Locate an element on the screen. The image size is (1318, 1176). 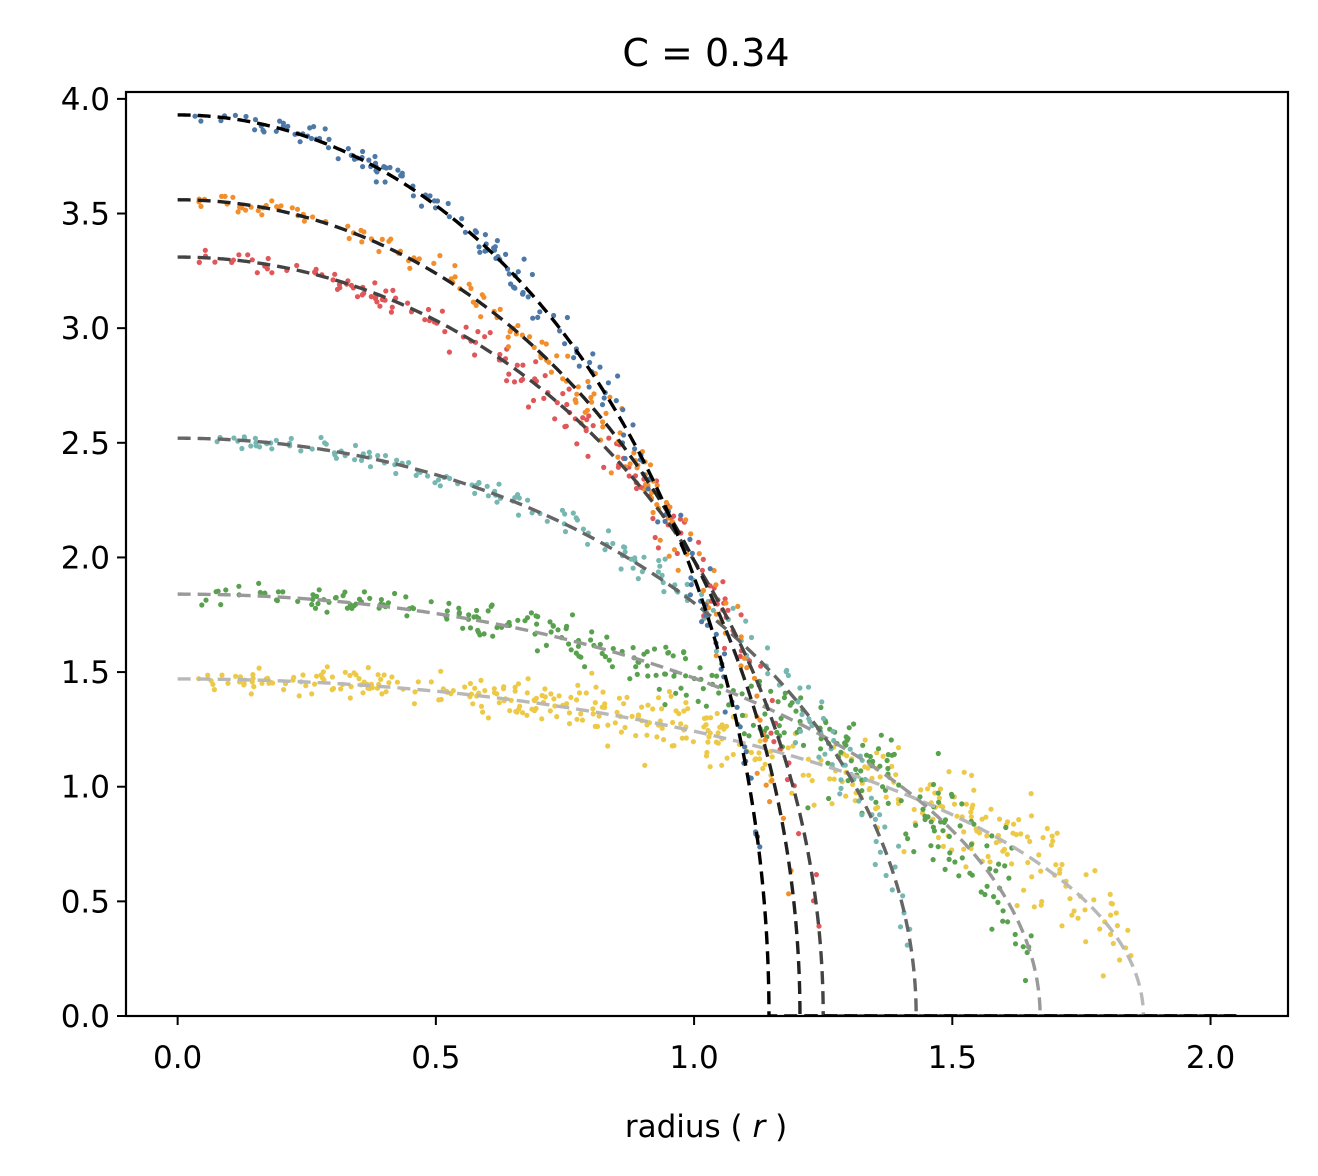
y-tick-label: 2.0 is located at coordinates (85, 558).